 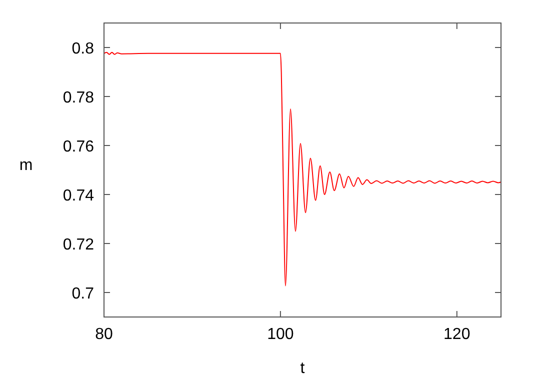 What do you see at coordinates (78, 98) in the screenshot?
I see `y-tick-label: 0.78` at bounding box center [78, 98].